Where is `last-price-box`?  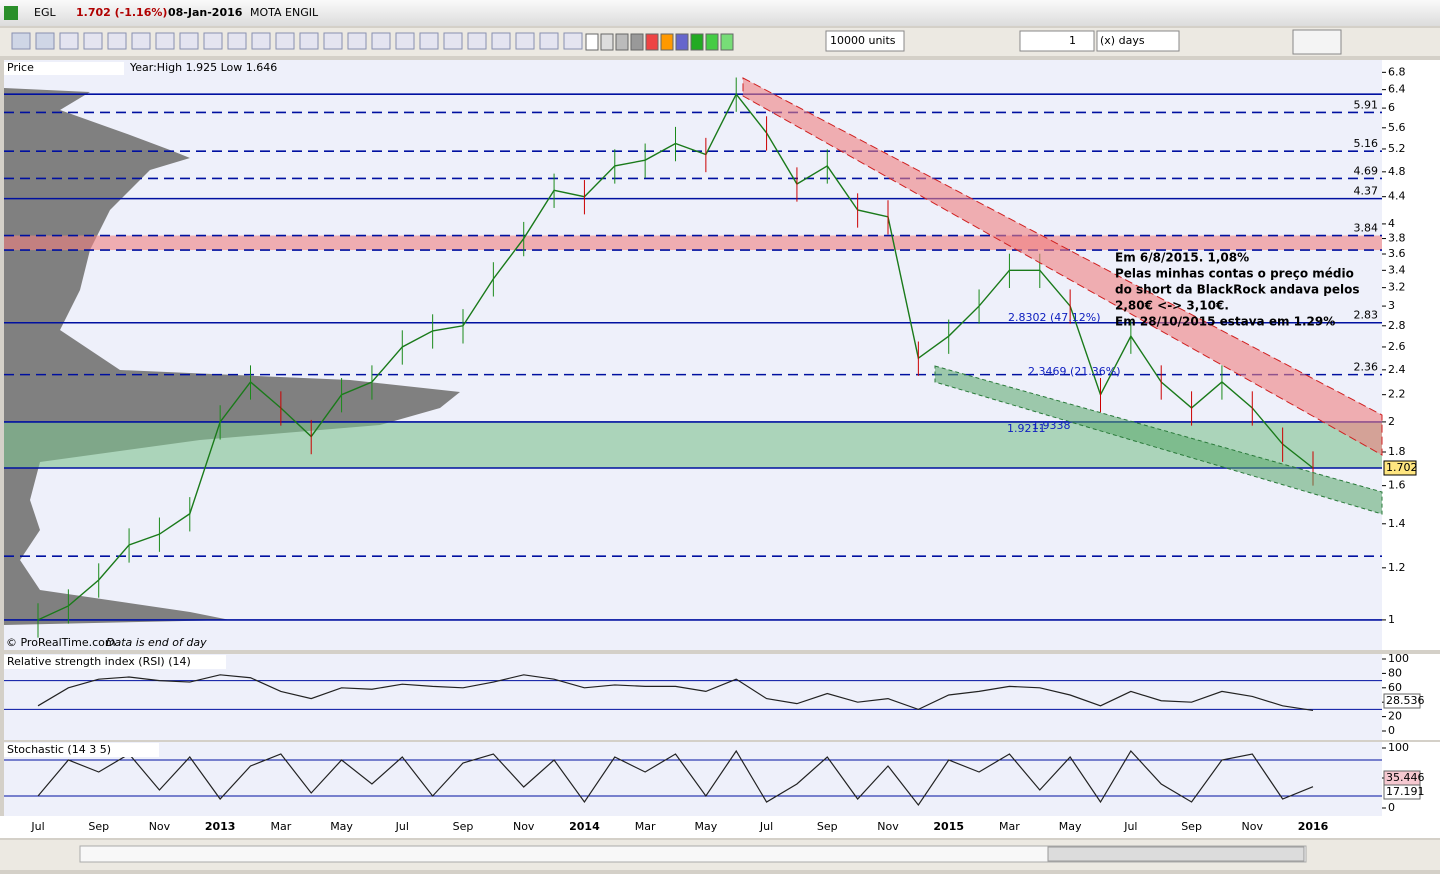
last-price-box is located at coordinates (1400, 468).